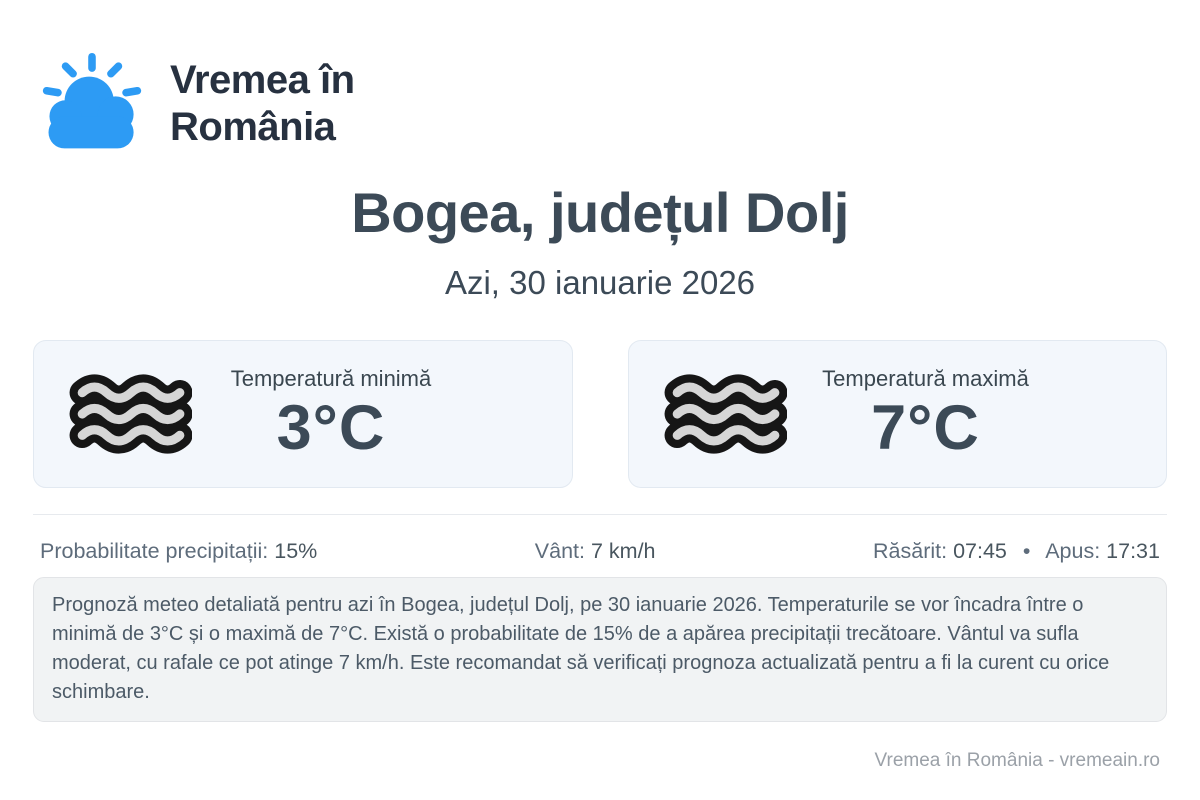  Describe the element at coordinates (1073, 551) in the screenshot. I see `sunset-label: Apus:` at that location.